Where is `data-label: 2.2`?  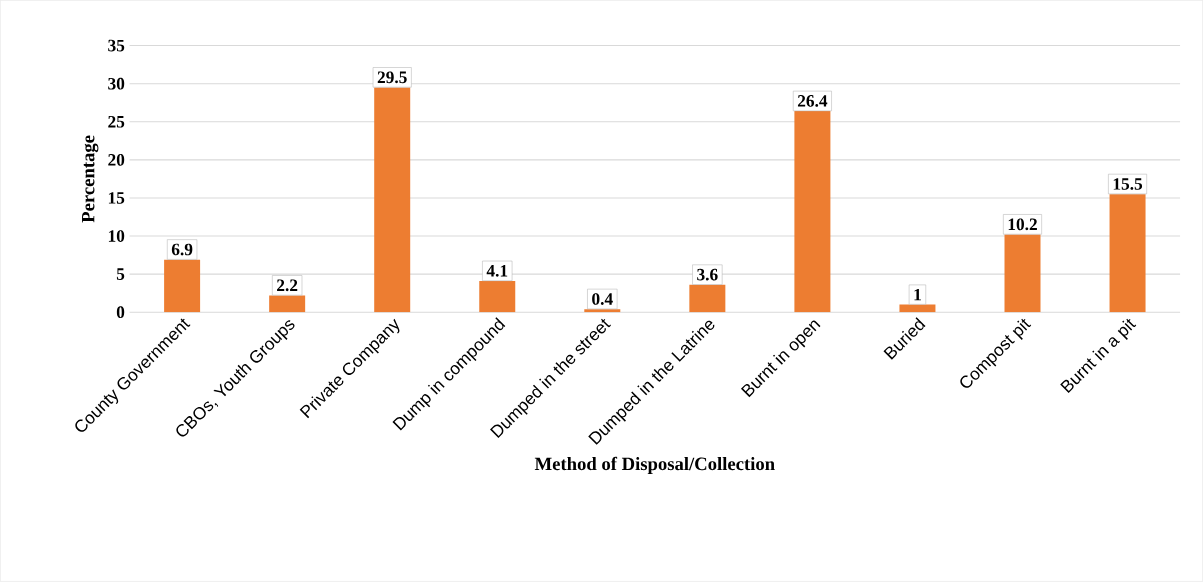
data-label: 2.2 is located at coordinates (287, 285).